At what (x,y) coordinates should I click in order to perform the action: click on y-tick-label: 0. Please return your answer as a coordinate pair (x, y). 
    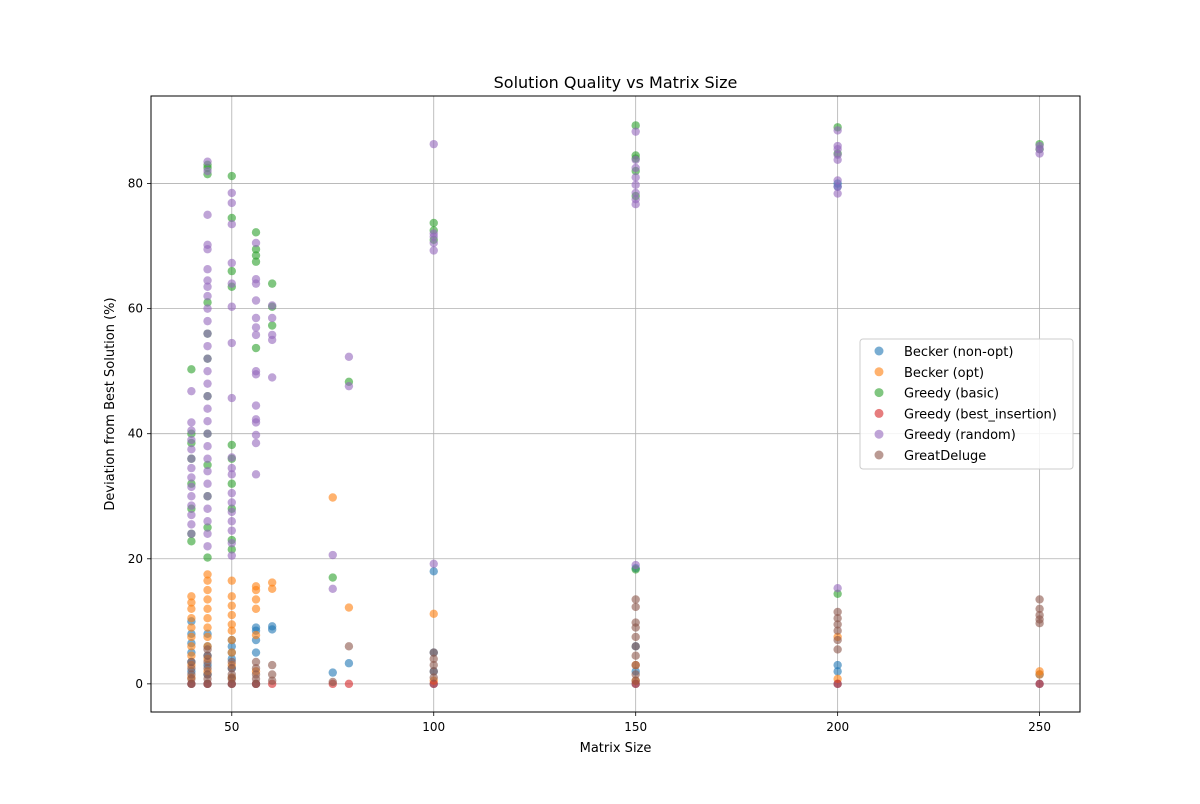
    Looking at the image, I should click on (139, 684).